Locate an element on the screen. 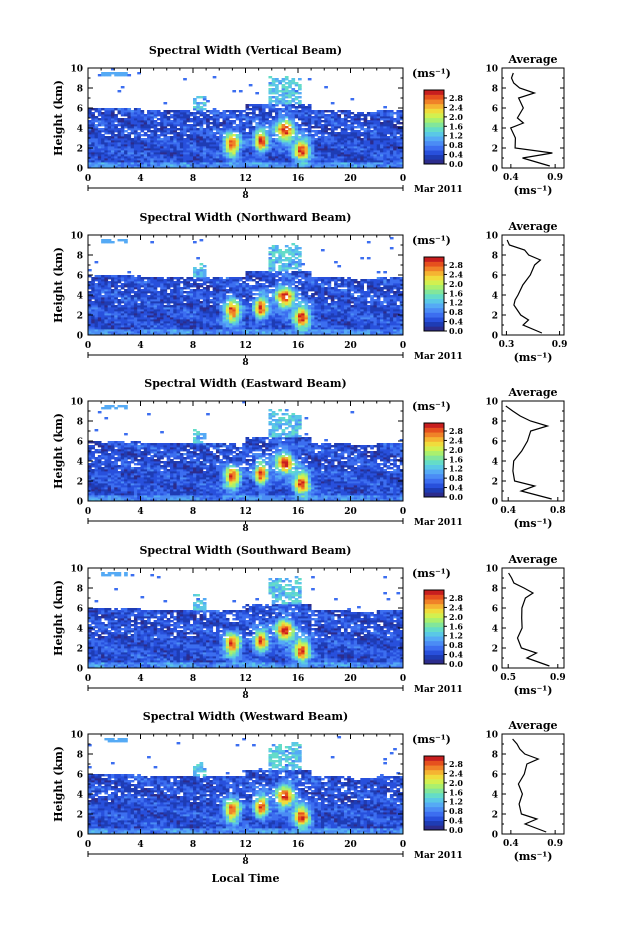 Image resolution: width=620 pixels, height=929 pixels. colorbar-tick-label: 0.4 is located at coordinates (456, 821).